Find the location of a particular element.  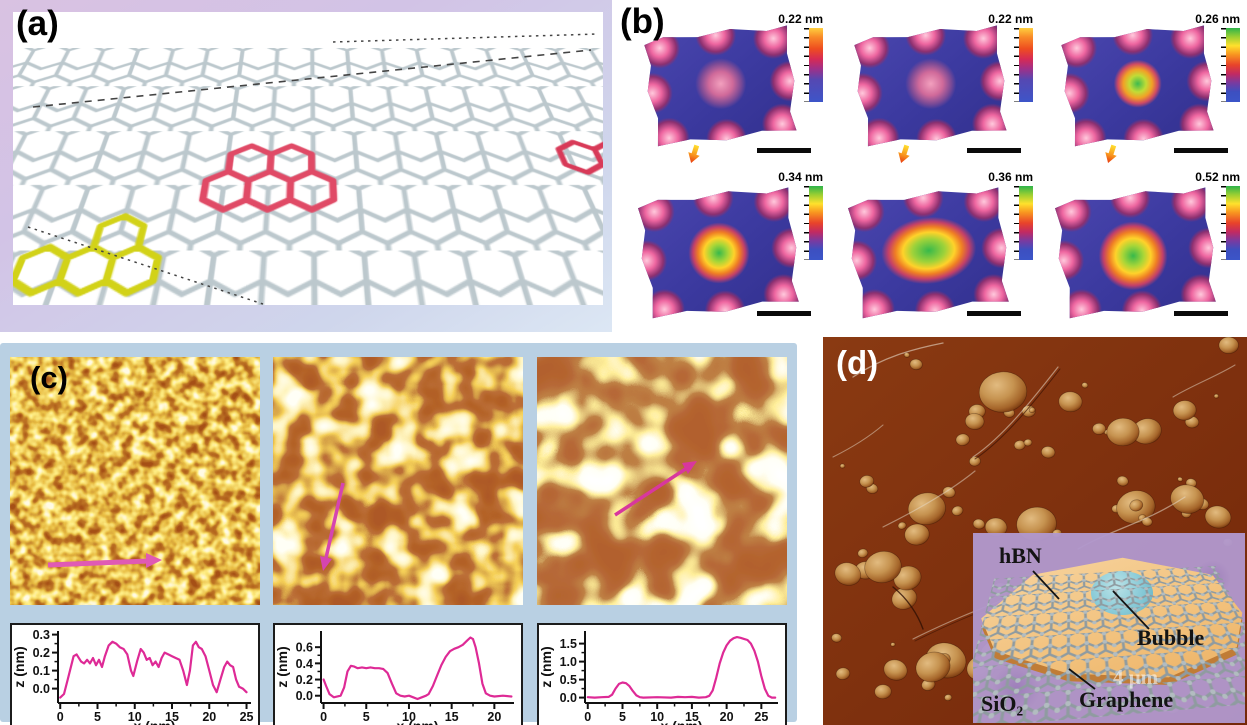

colorbar-label: 0.36 nm is located at coordinates (1010, 177).